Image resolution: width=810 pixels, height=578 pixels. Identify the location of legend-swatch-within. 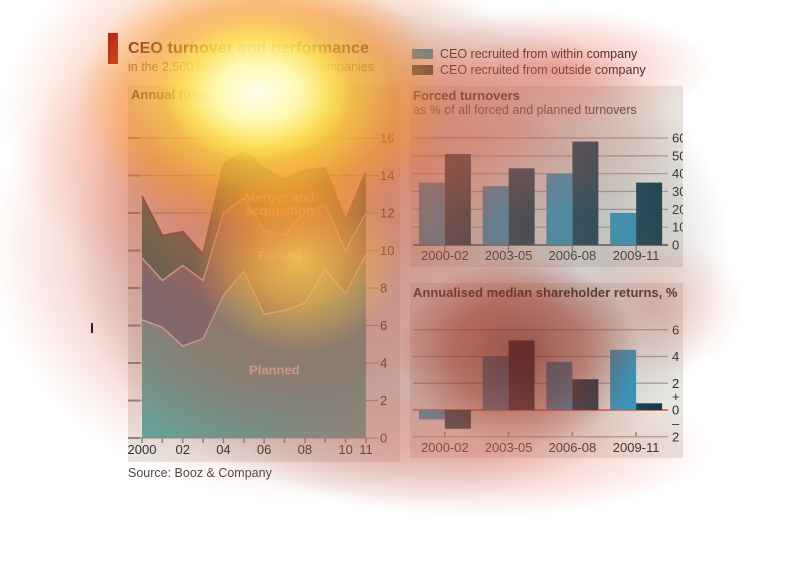
(422, 54).